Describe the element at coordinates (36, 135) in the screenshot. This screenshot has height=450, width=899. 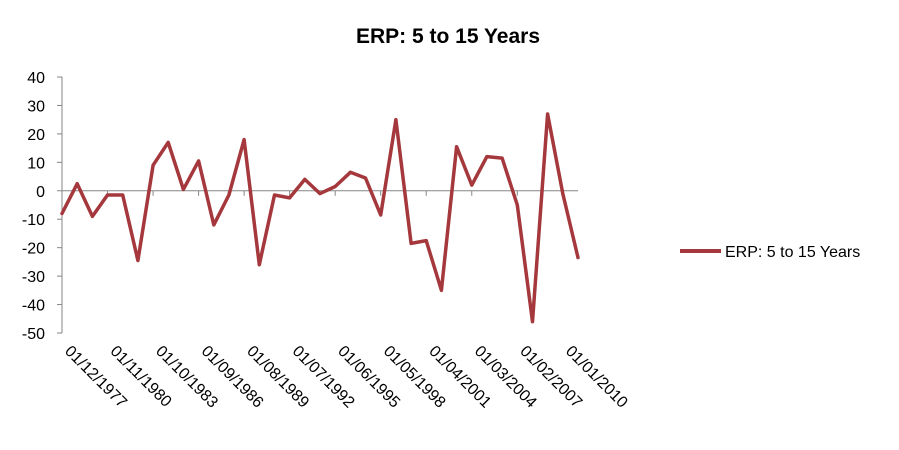
I see `y-tick-label: 20` at that location.